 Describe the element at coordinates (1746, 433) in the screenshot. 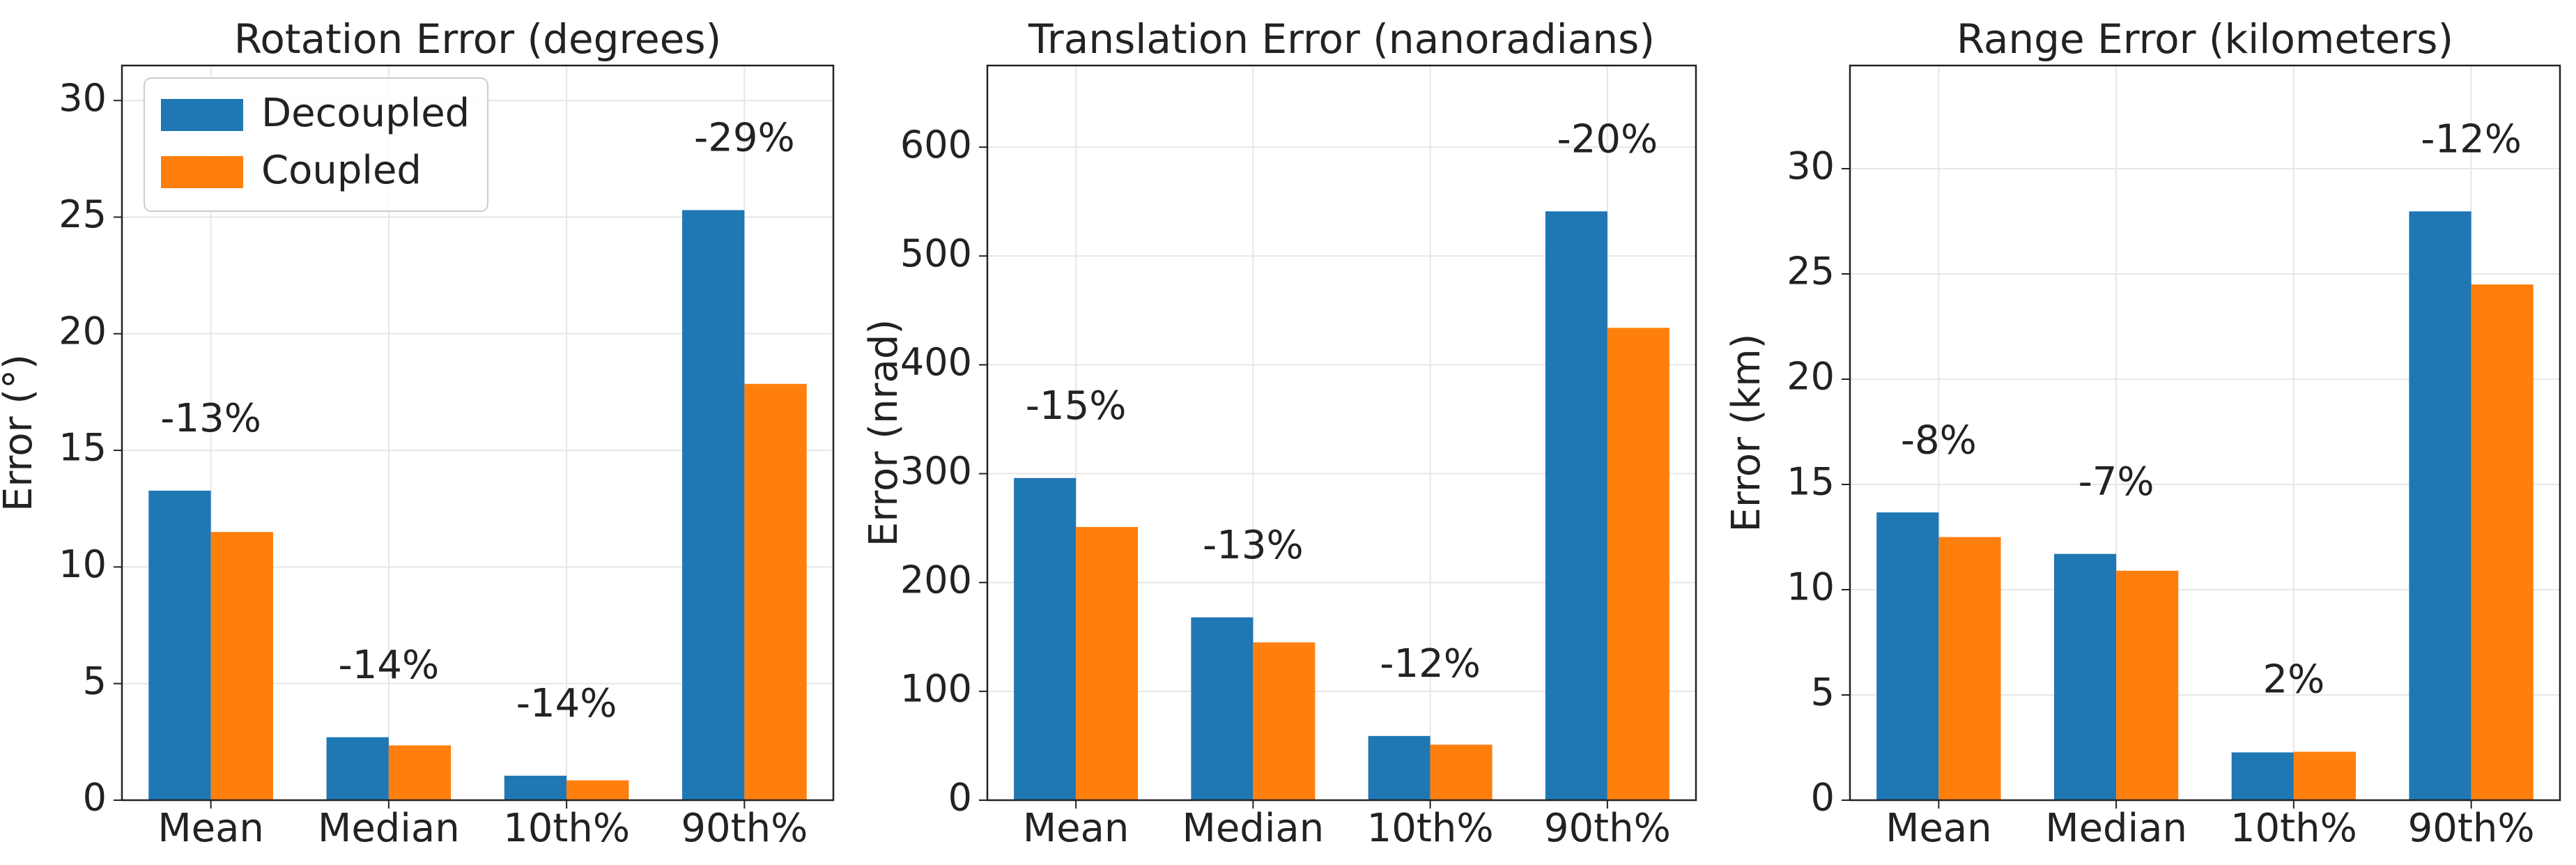

I see `y-axis-label: Error (km)` at that location.